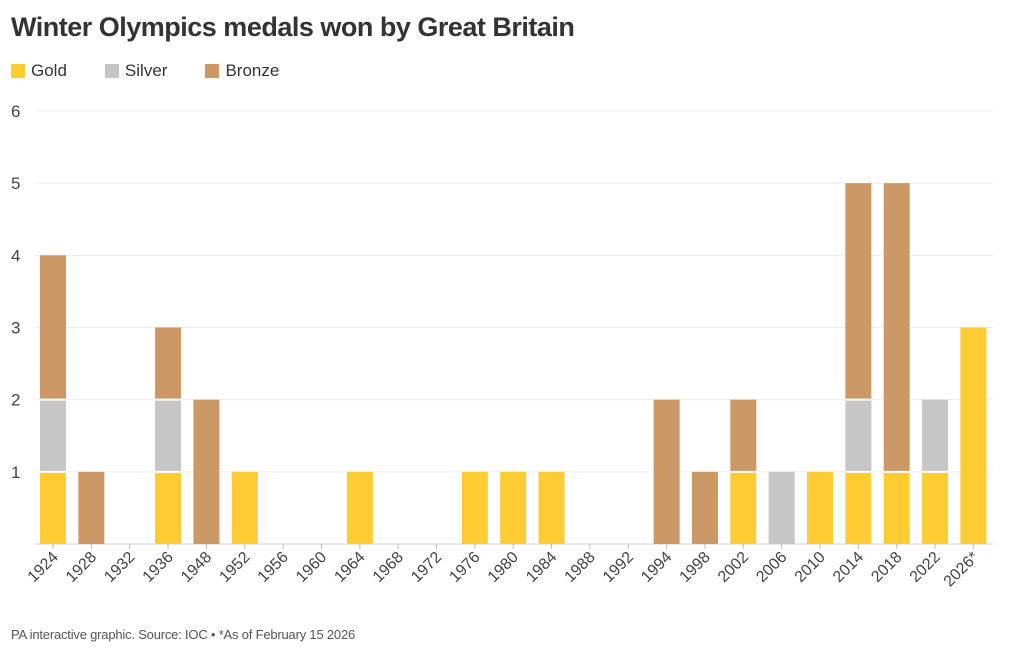 The image size is (1020, 650). What do you see at coordinates (15, 328) in the screenshot?
I see `y-tick-label-3: 3` at bounding box center [15, 328].